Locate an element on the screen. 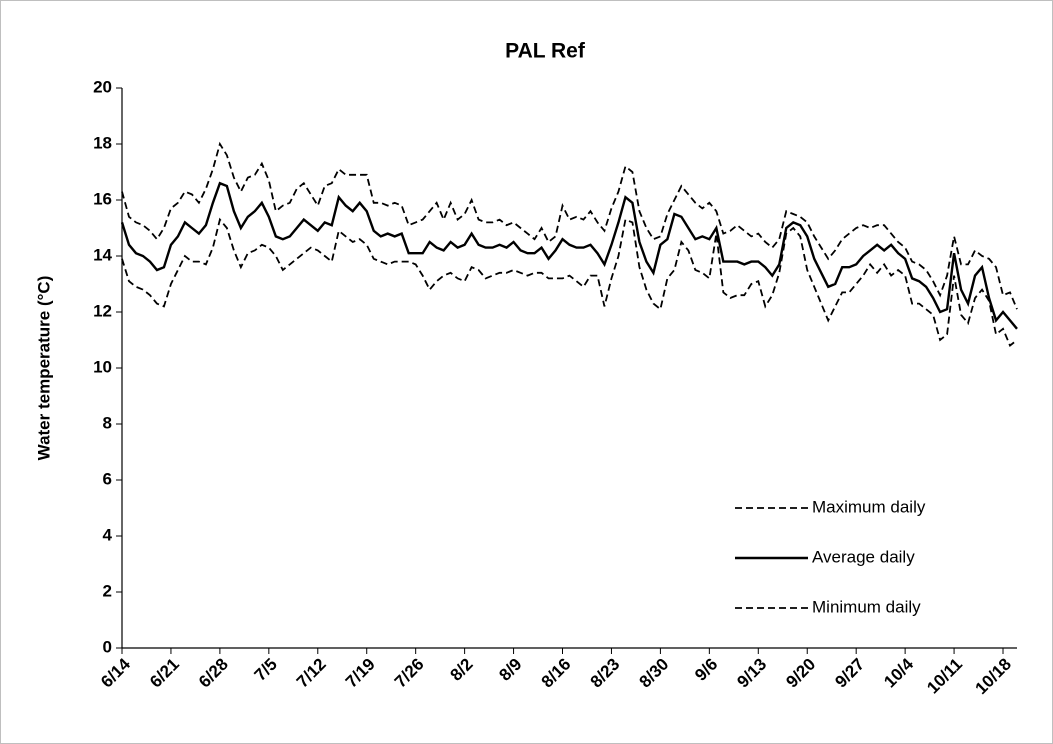 The width and height of the screenshot is (1053, 744). legend-label: Minimum daily is located at coordinates (866, 606).